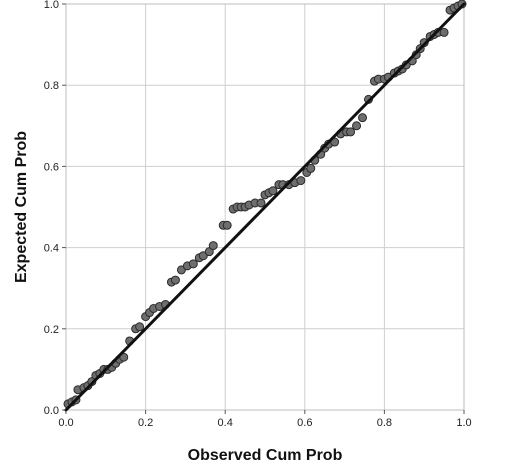  I want to click on x-tick-label: 0.6, so click(304, 423).